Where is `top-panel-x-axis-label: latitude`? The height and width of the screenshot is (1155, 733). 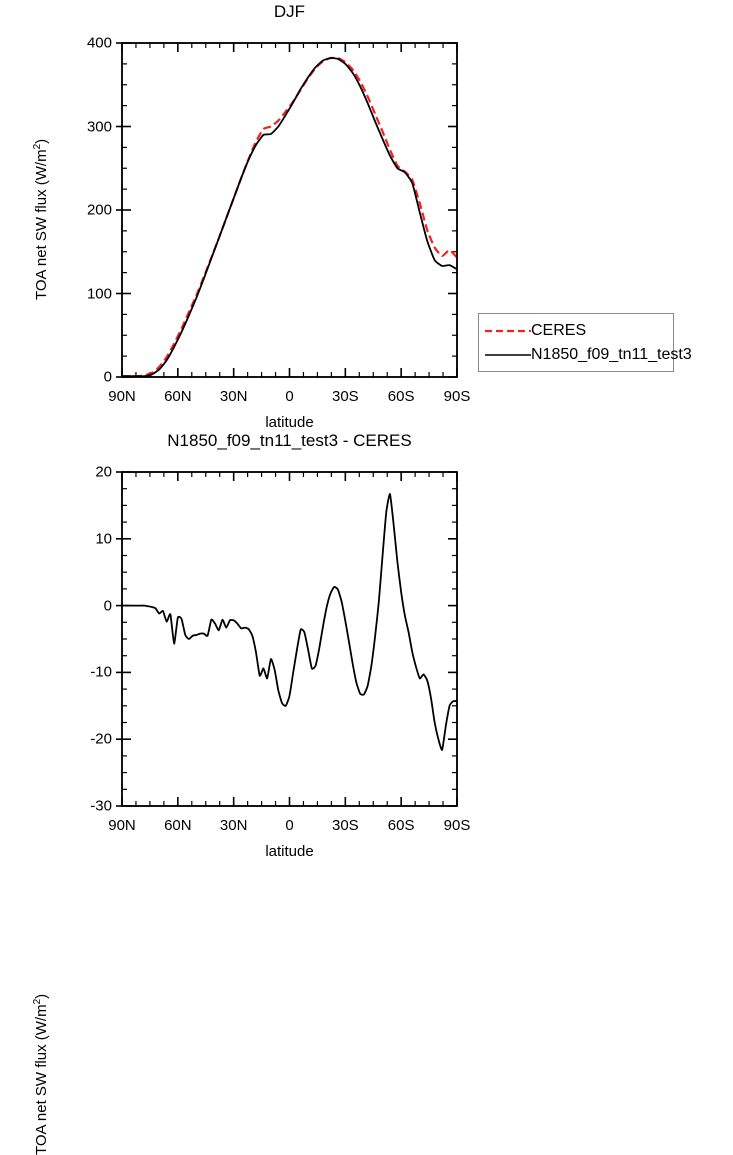 top-panel-x-axis-label: latitude is located at coordinates (289, 422).